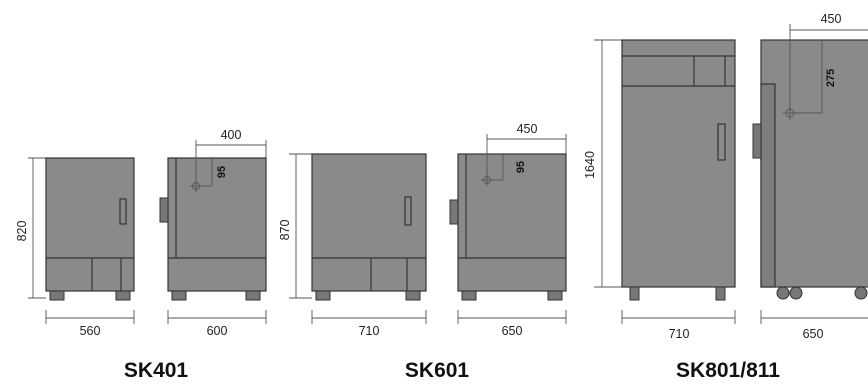  I want to click on sk601-front-view, so click(369, 227).